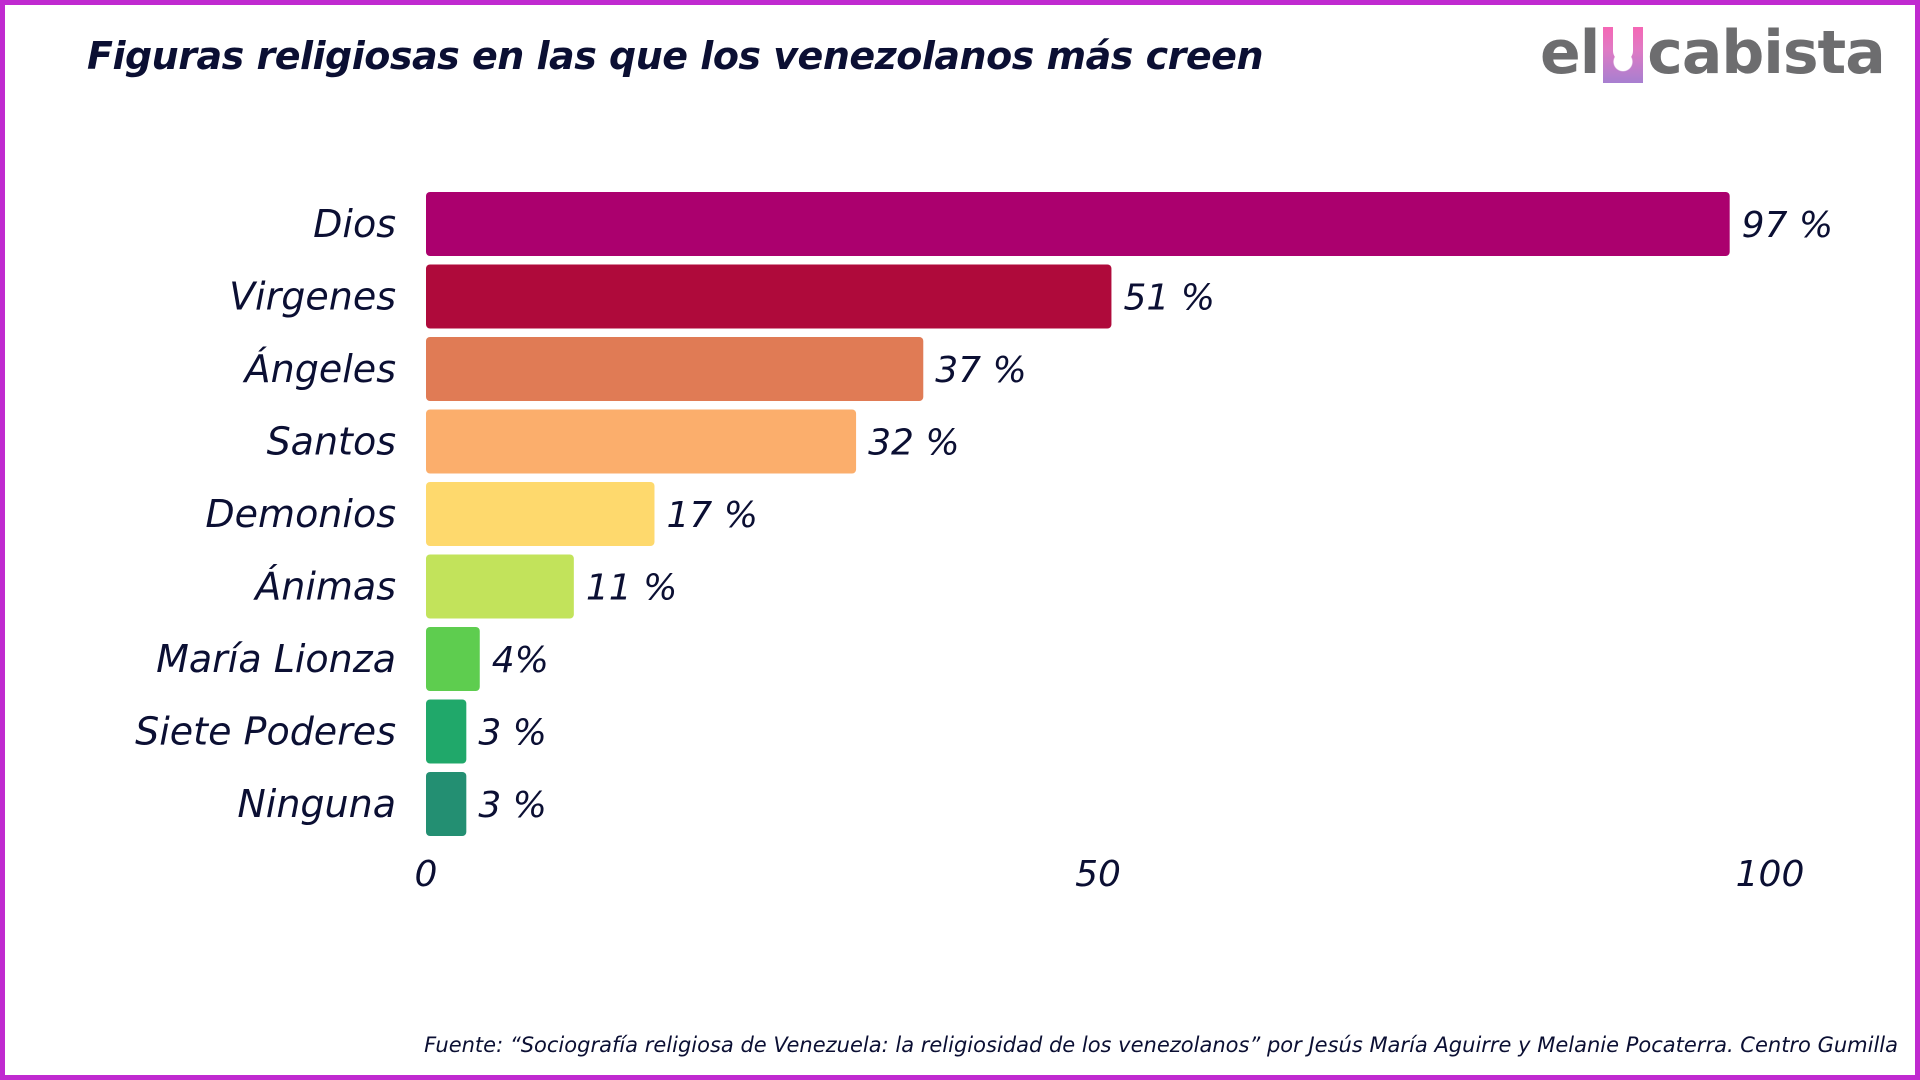 The image size is (1920, 1080). Describe the element at coordinates (319, 369) in the screenshot. I see `category-label: Ángeles` at that location.